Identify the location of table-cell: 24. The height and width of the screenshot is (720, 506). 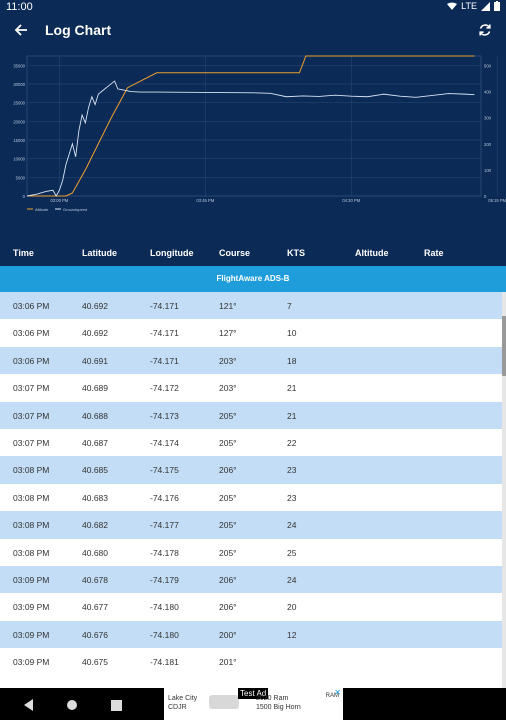
(292, 525).